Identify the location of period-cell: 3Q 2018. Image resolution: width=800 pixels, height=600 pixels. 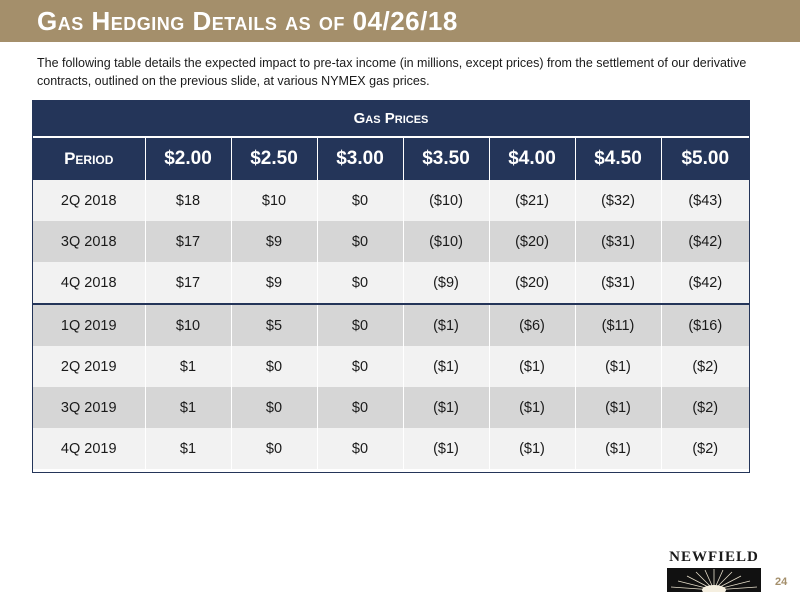
(89, 241).